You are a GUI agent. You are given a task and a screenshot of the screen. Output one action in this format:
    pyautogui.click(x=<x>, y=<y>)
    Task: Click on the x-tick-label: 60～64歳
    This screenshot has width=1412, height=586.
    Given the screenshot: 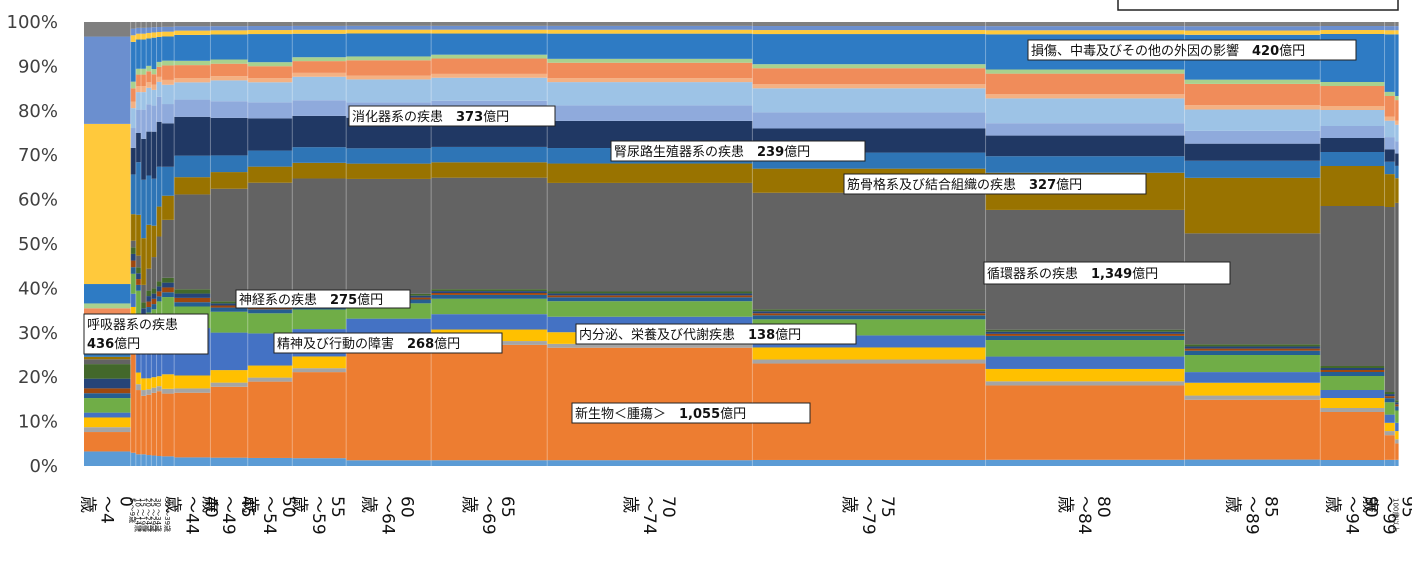 What is the action you would take?
    pyautogui.click(x=388, y=515)
    